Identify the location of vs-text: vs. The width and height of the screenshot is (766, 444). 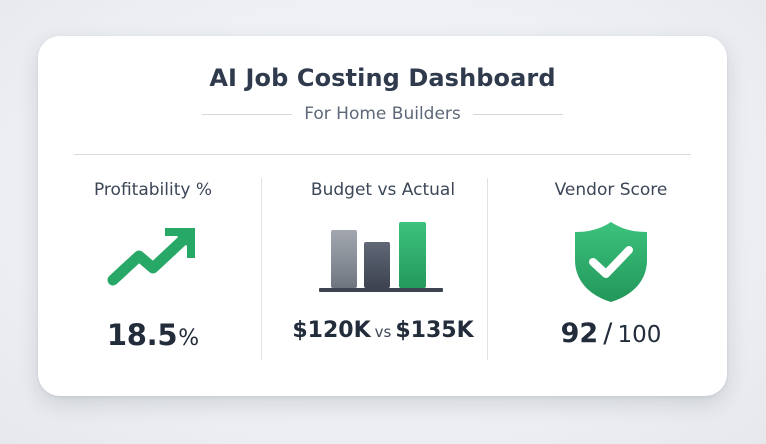
(383, 332).